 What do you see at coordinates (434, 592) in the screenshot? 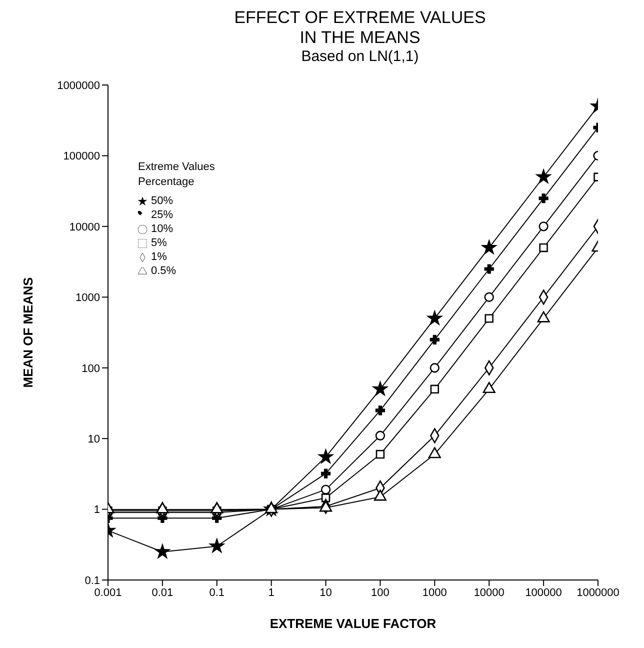
I see `x-tick-label: 1000` at bounding box center [434, 592].